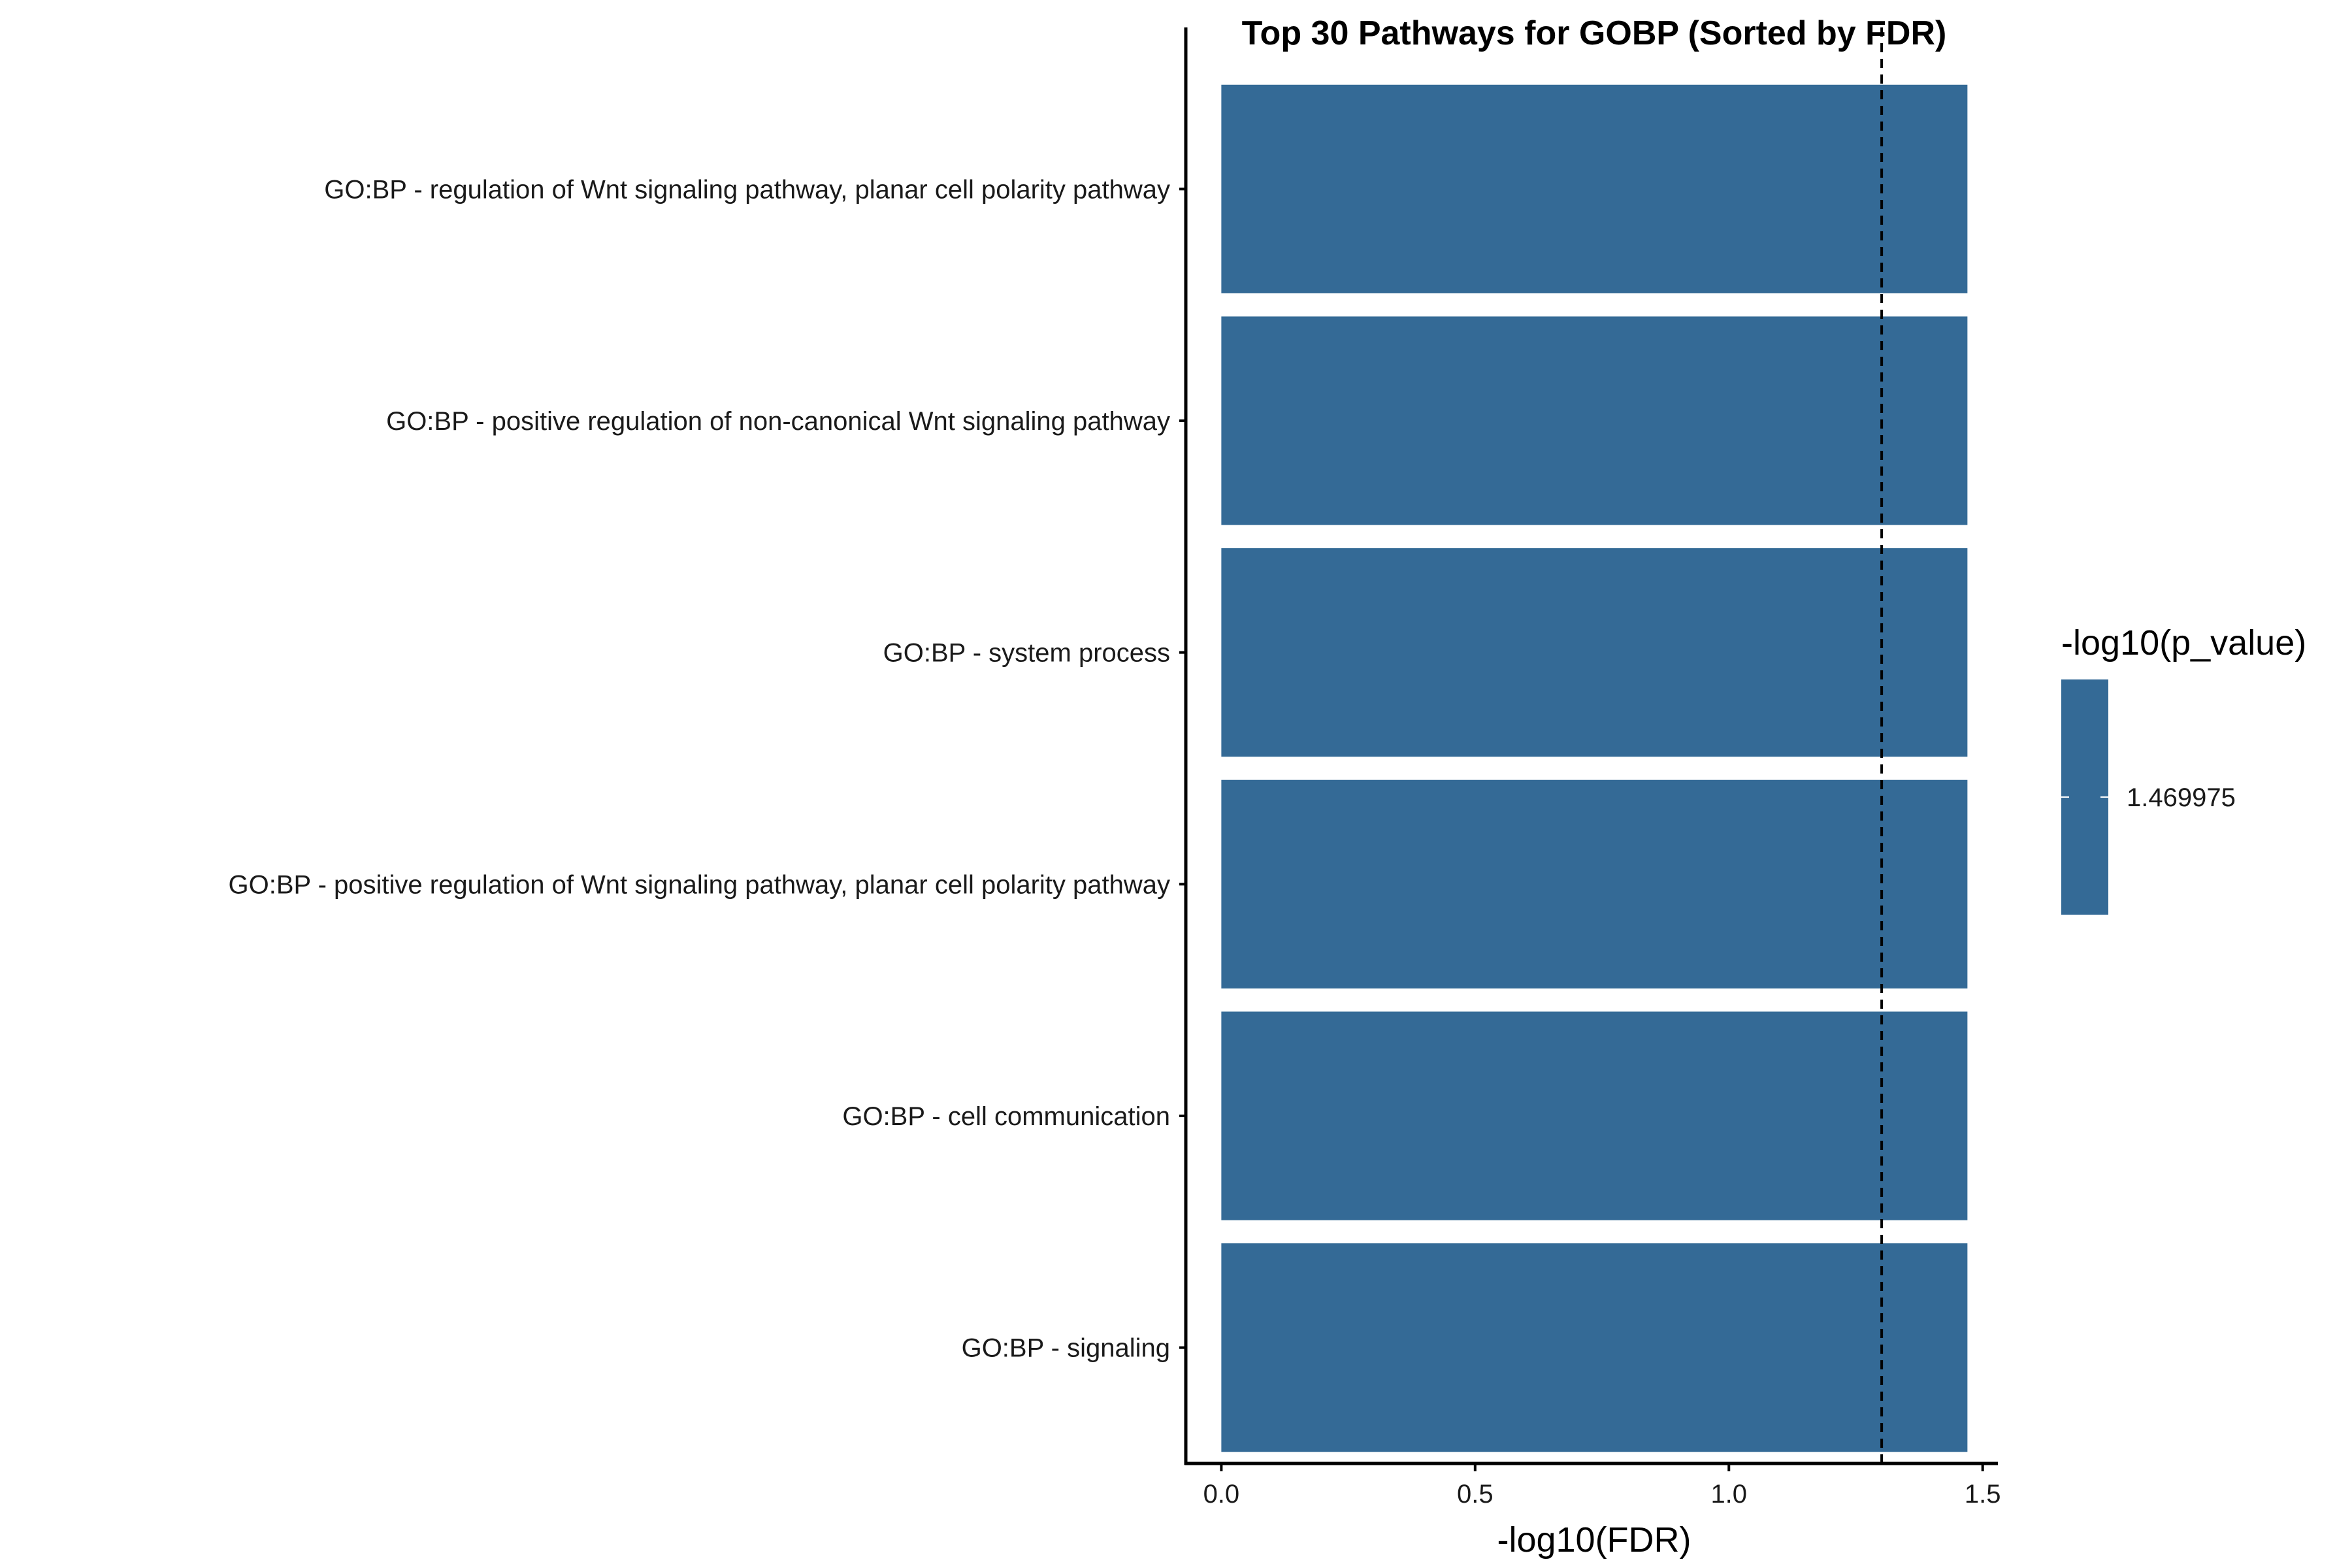 Image resolution: width=2352 pixels, height=1568 pixels. Describe the element at coordinates (1728, 1494) in the screenshot. I see `x-tick-label-2: 1.0` at that location.